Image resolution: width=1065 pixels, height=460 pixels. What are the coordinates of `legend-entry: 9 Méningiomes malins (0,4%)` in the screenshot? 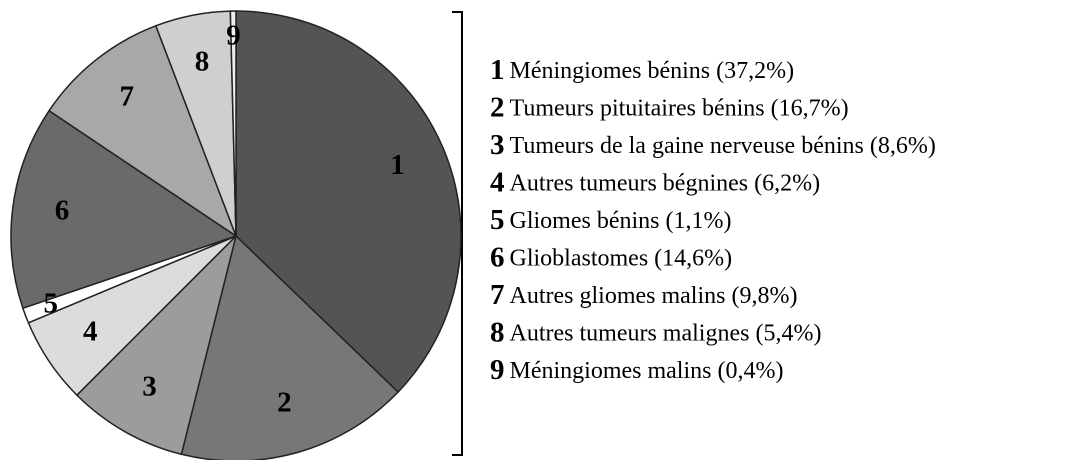 It's located at (636, 370).